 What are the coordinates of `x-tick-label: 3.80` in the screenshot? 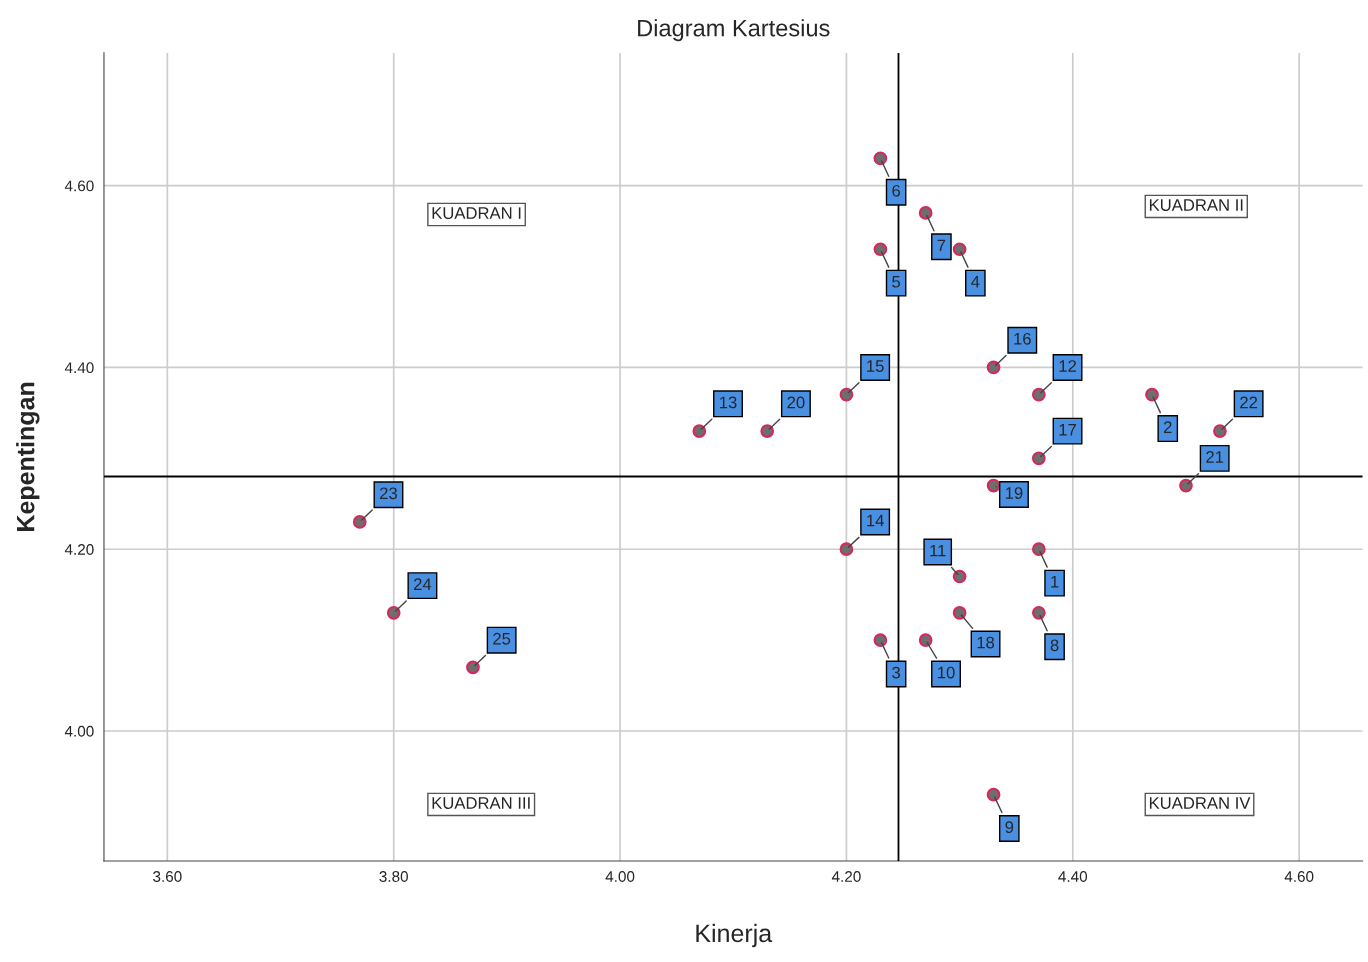 It's located at (393, 876).